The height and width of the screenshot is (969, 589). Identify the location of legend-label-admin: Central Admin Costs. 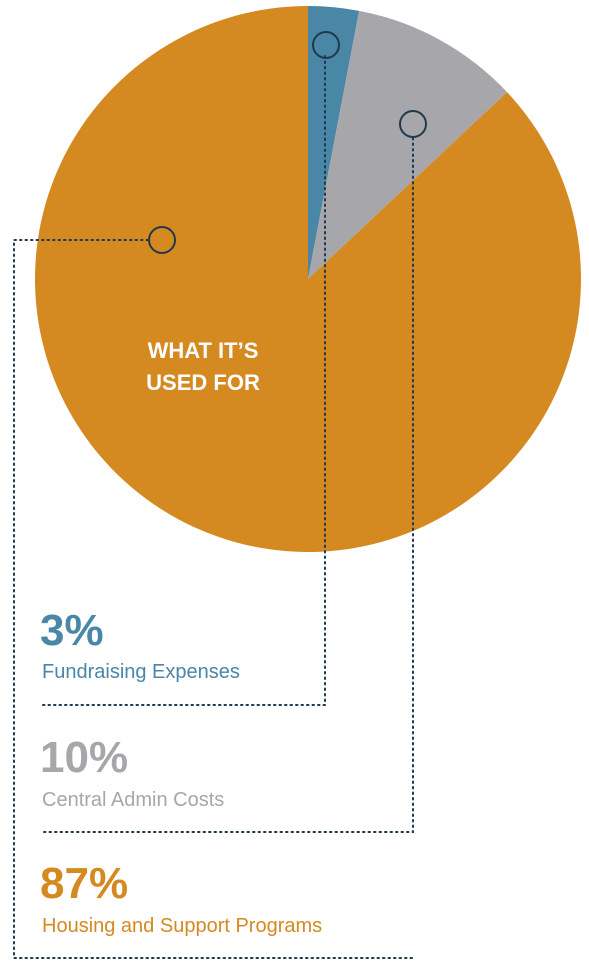
(133, 800).